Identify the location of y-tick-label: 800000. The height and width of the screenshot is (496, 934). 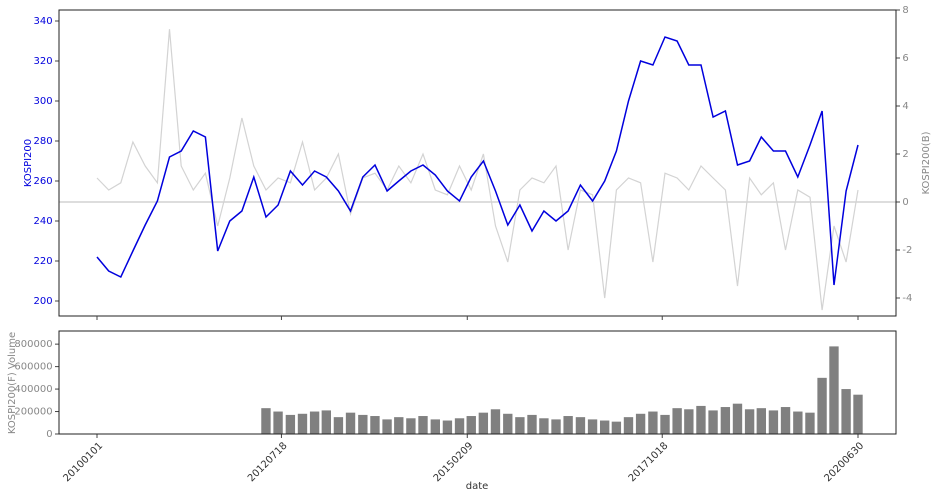
(33, 344).